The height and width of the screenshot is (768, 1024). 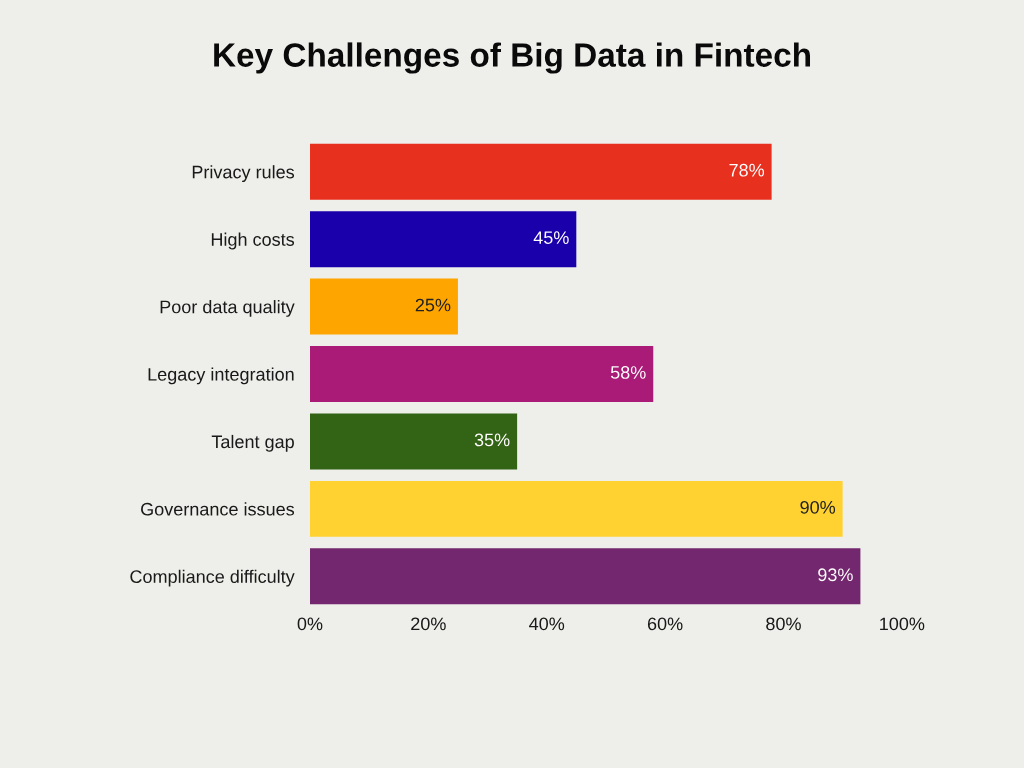 I want to click on y-tick-label: High costs, so click(x=253, y=241).